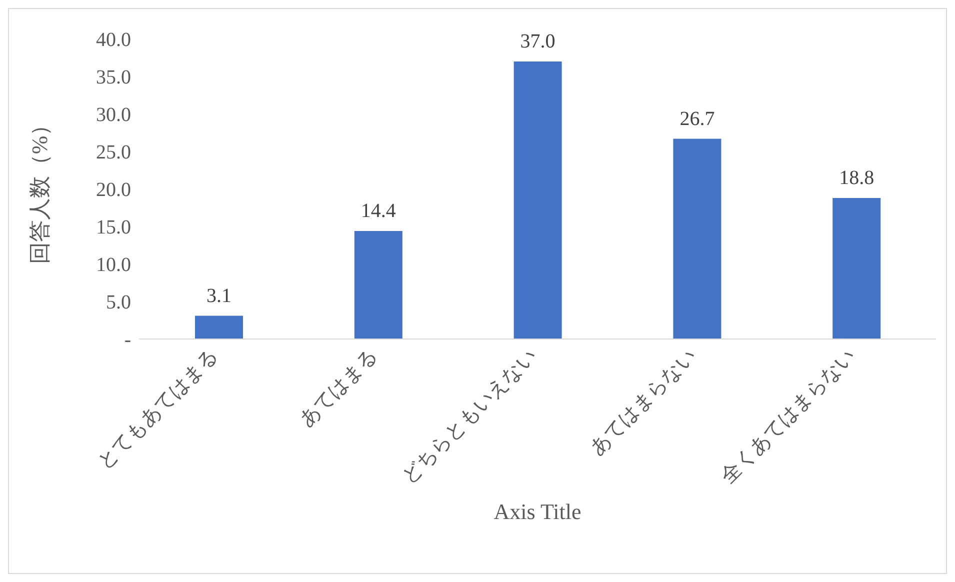  I want to click on y-tick-label: 30.0, so click(113, 115).